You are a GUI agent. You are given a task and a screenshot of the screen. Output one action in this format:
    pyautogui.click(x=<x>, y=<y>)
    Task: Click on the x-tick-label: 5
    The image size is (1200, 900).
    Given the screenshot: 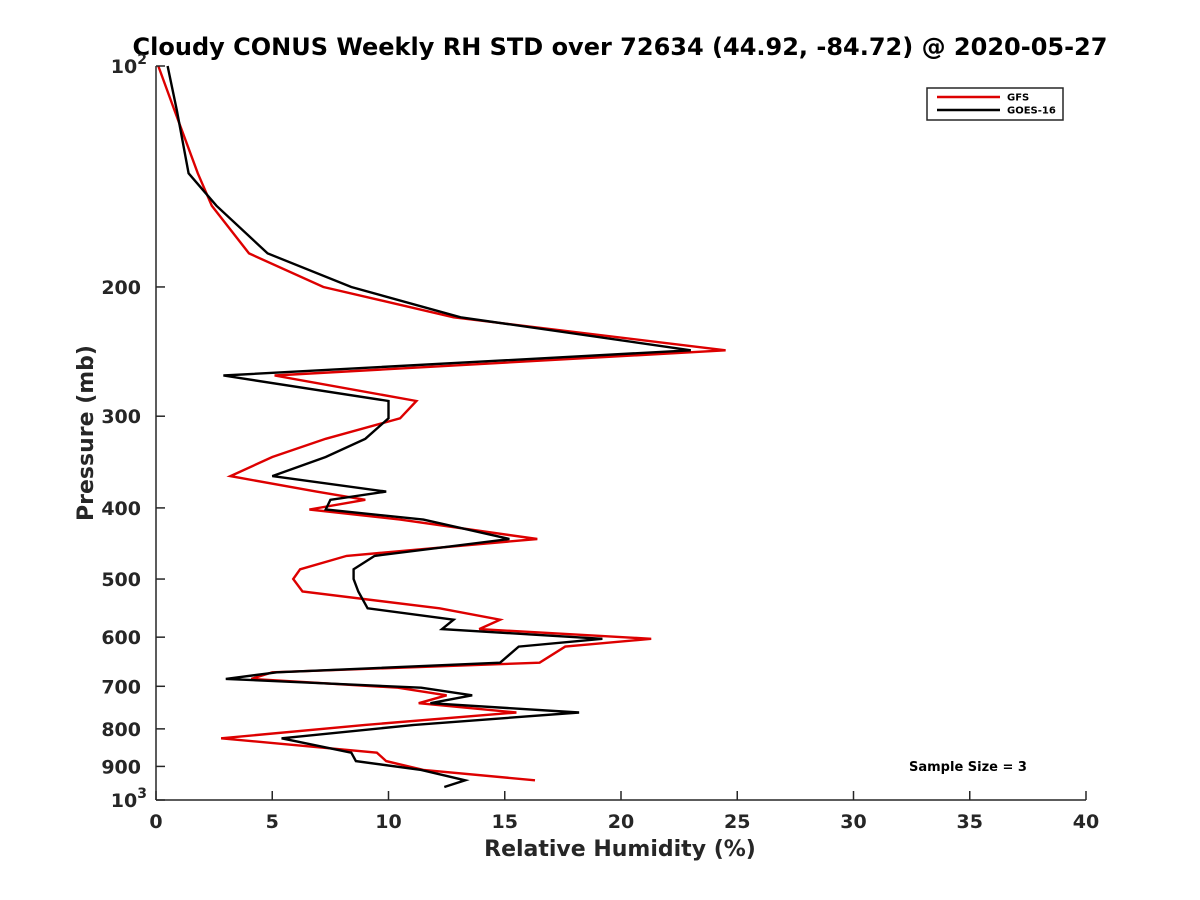 What is the action you would take?
    pyautogui.click(x=272, y=822)
    